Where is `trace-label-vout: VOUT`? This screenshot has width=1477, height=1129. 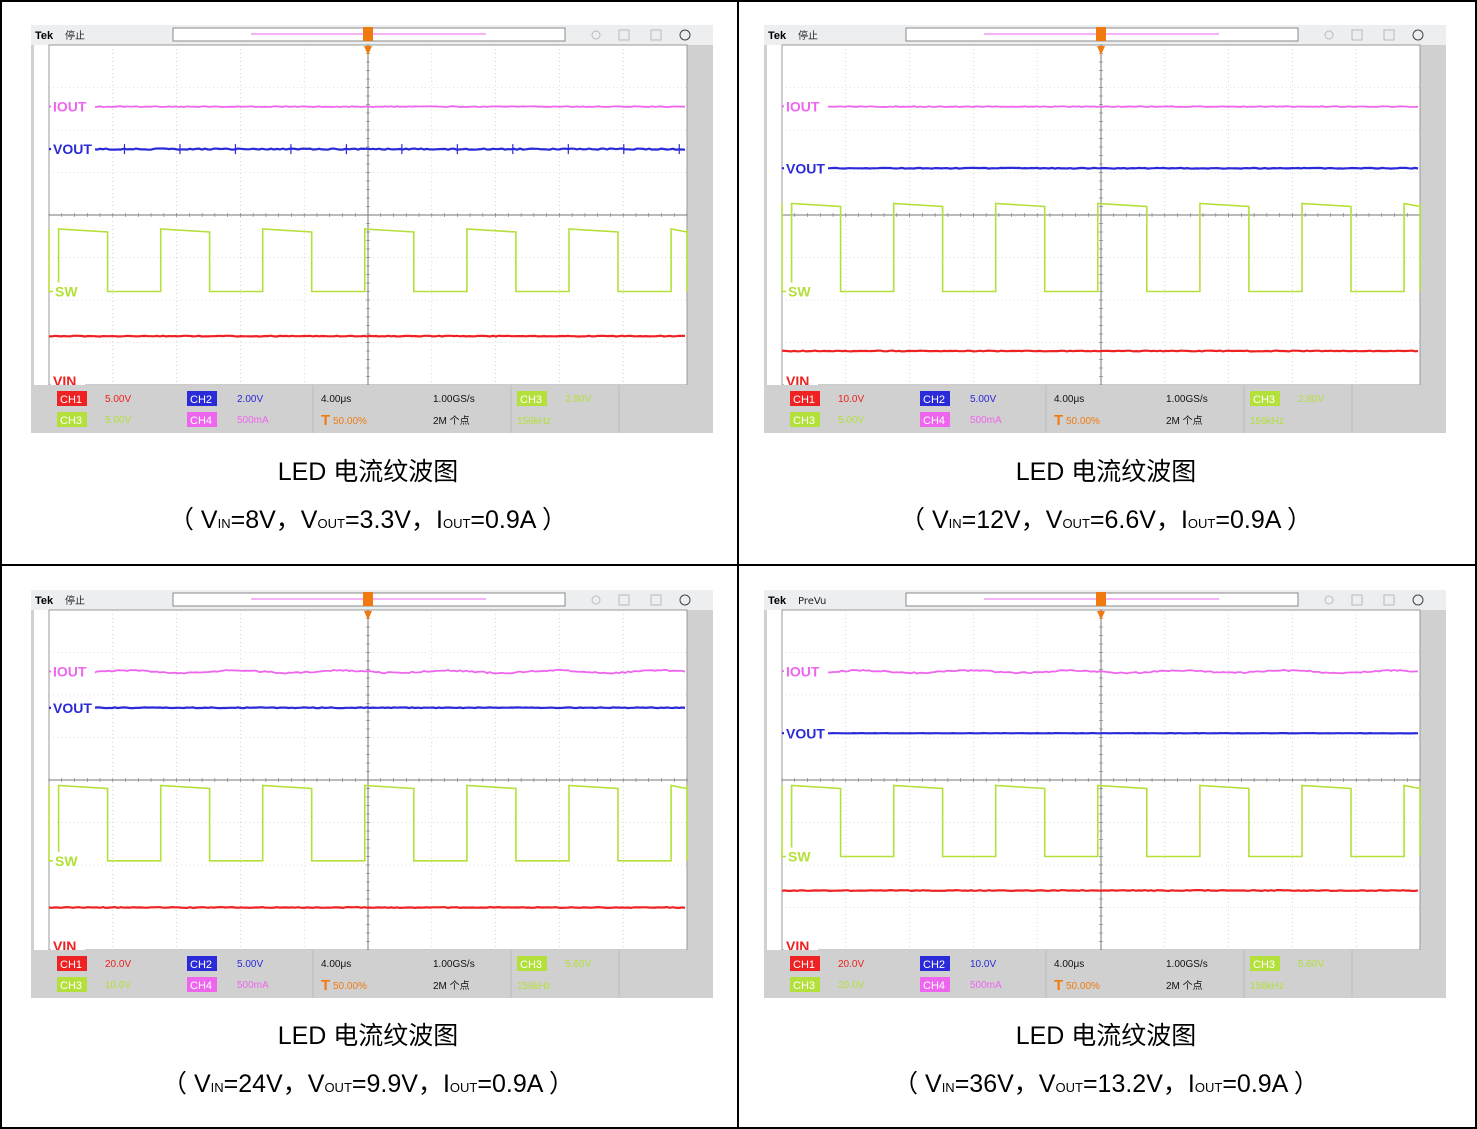
trace-label-vout: VOUT is located at coordinates (805, 733).